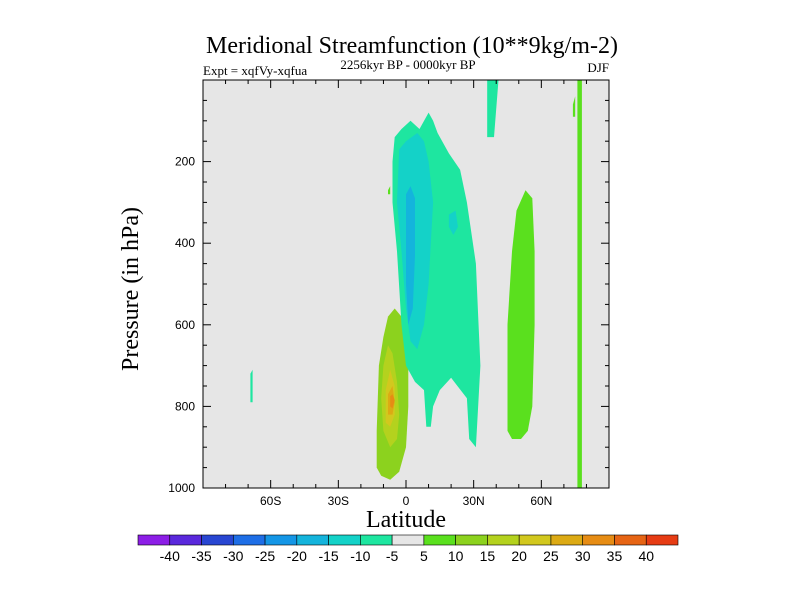 This screenshot has width=800, height=600. Describe the element at coordinates (265, 556) in the screenshot. I see `colorbar-label: -25` at that location.